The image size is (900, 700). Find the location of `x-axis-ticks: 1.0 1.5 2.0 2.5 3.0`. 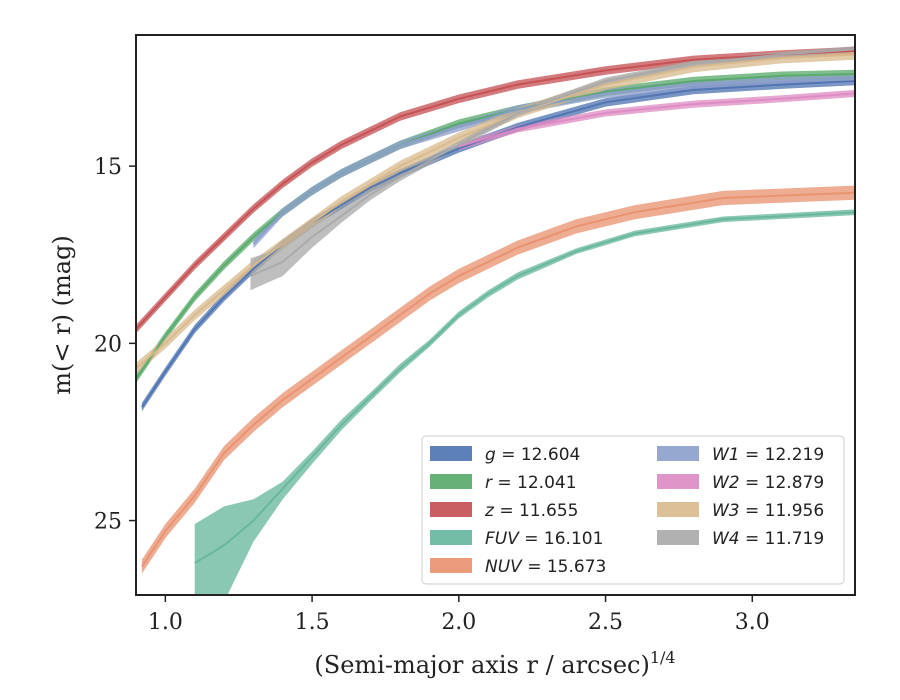

x-axis-ticks: 1.0 1.5 2.0 2.5 3.0 is located at coordinates (459, 615).